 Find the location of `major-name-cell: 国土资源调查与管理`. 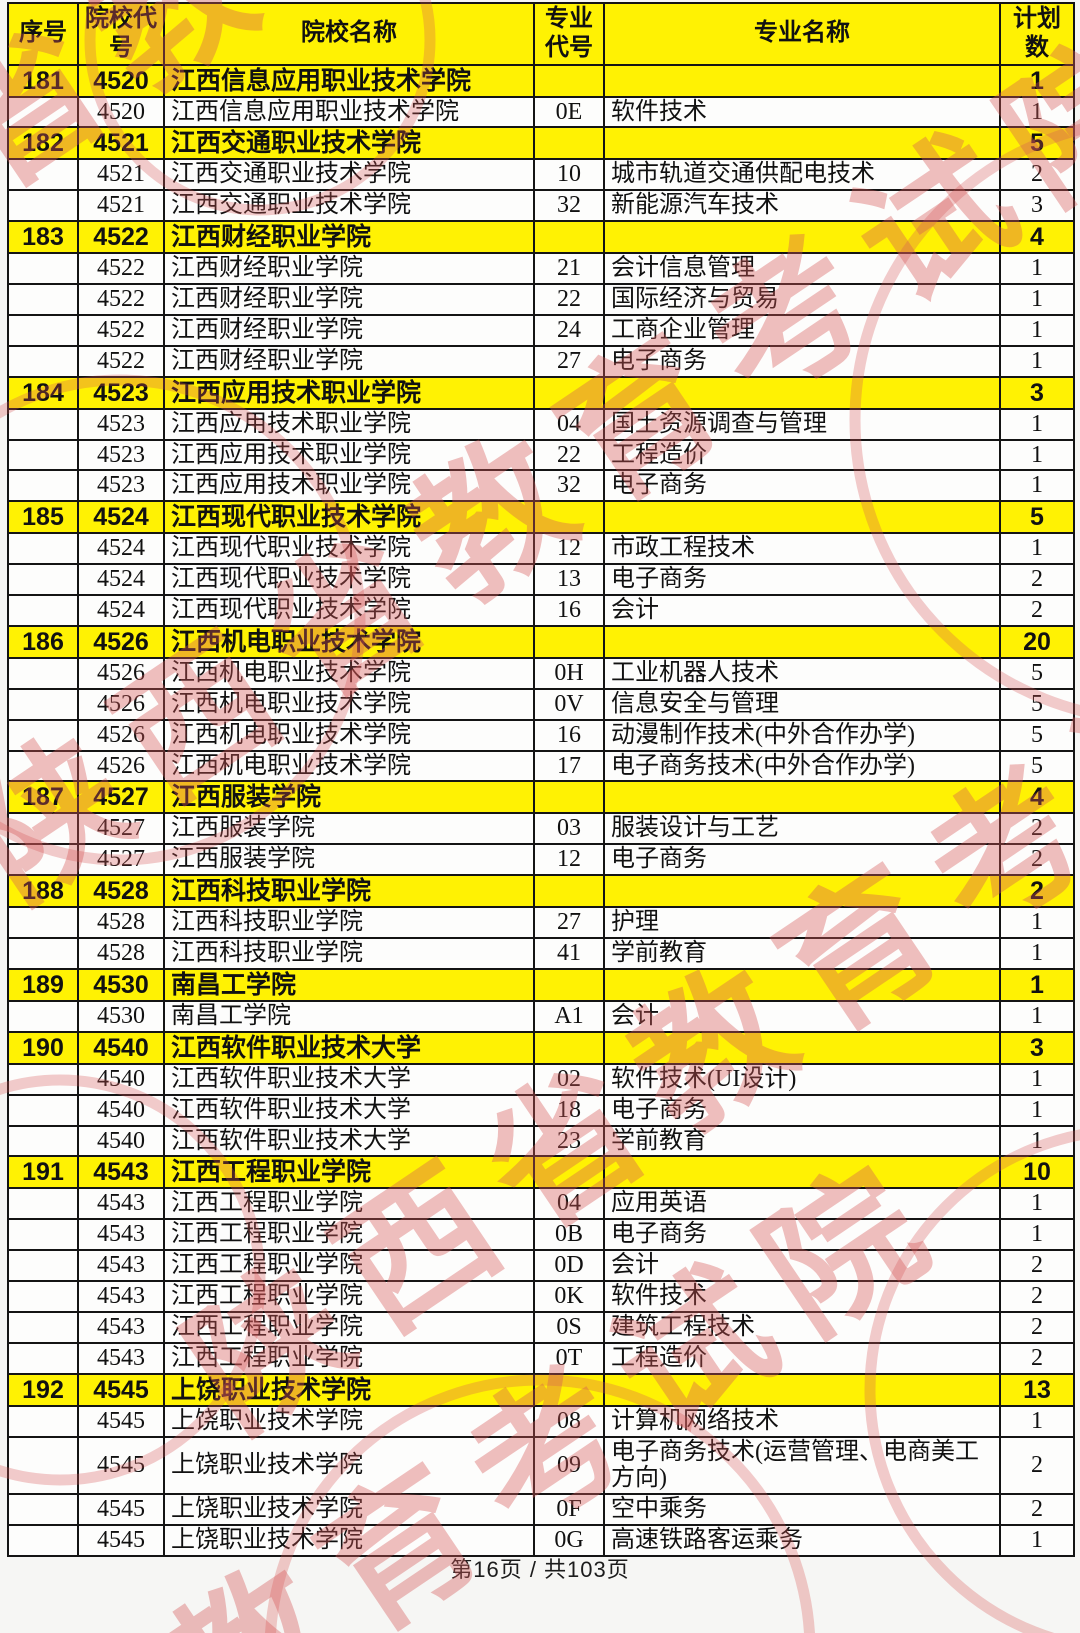

major-name-cell: 国土资源调查与管理 is located at coordinates (802, 424).